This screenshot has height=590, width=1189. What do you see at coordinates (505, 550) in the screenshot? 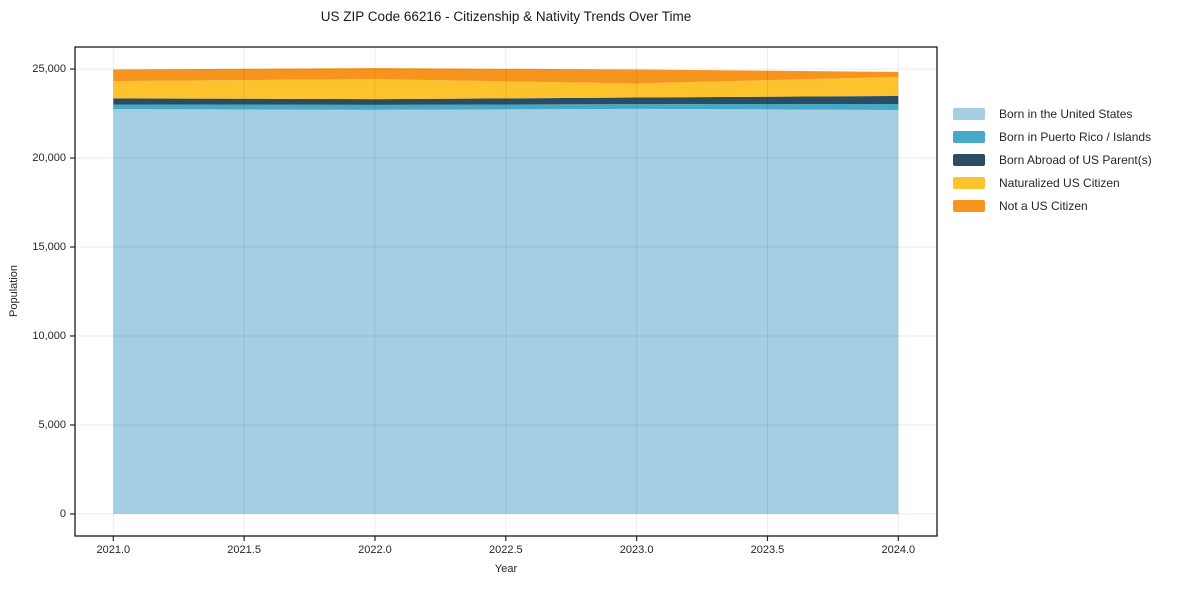
I see `x-tick-label: 2022.5` at bounding box center [505, 550].